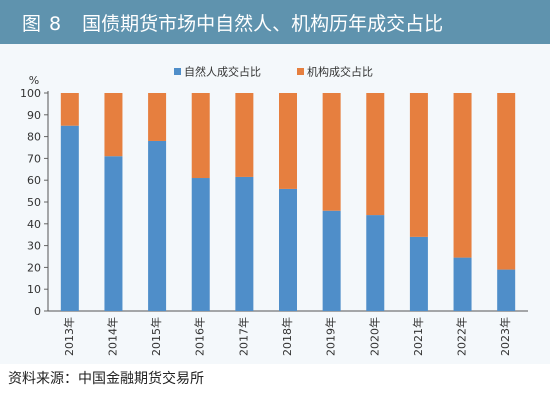 The height and width of the screenshot is (401, 550). What do you see at coordinates (222, 72) in the screenshot?
I see `legend-label: 自然人成交占比` at bounding box center [222, 72].